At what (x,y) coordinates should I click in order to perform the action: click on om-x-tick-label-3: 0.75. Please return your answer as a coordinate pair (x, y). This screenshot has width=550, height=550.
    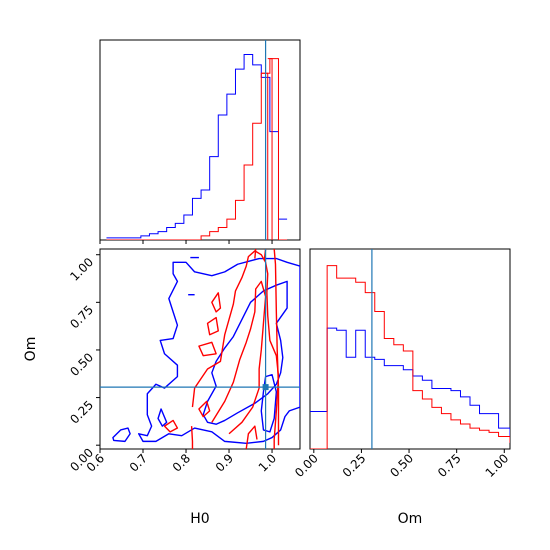
    Looking at the image, I should click on (449, 465).